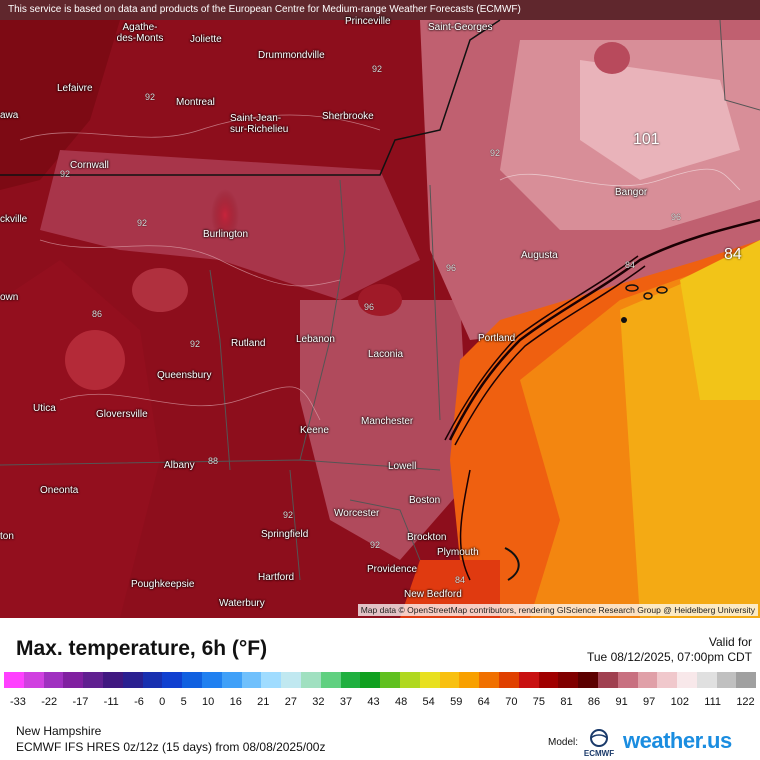  What do you see at coordinates (315, 339) in the screenshot?
I see `city-label: Lebanon` at bounding box center [315, 339].